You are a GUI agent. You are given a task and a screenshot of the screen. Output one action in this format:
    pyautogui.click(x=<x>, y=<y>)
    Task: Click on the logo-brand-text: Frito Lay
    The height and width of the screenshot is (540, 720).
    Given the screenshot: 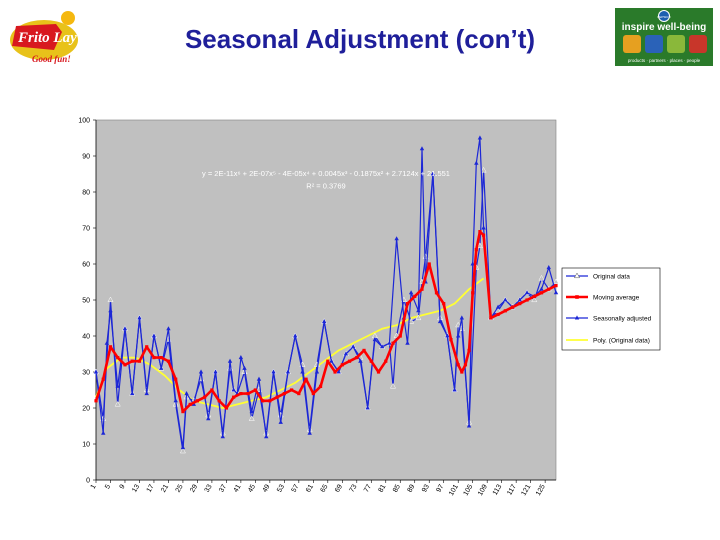 What is the action you would take?
    pyautogui.click(x=47, y=38)
    